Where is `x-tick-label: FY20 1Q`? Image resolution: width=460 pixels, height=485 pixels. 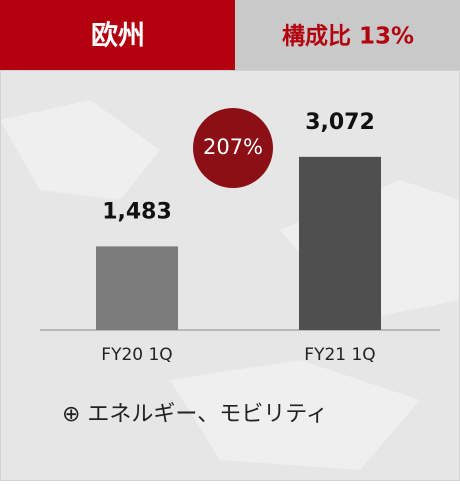 x-tick-label: FY20 1Q is located at coordinates (136, 355).